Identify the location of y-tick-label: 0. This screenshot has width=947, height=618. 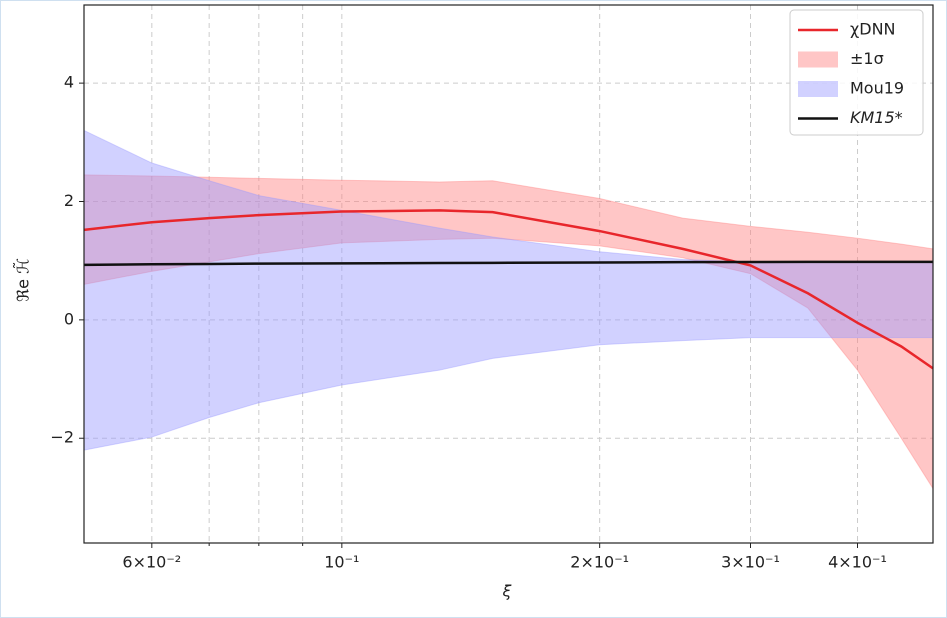
(69, 318).